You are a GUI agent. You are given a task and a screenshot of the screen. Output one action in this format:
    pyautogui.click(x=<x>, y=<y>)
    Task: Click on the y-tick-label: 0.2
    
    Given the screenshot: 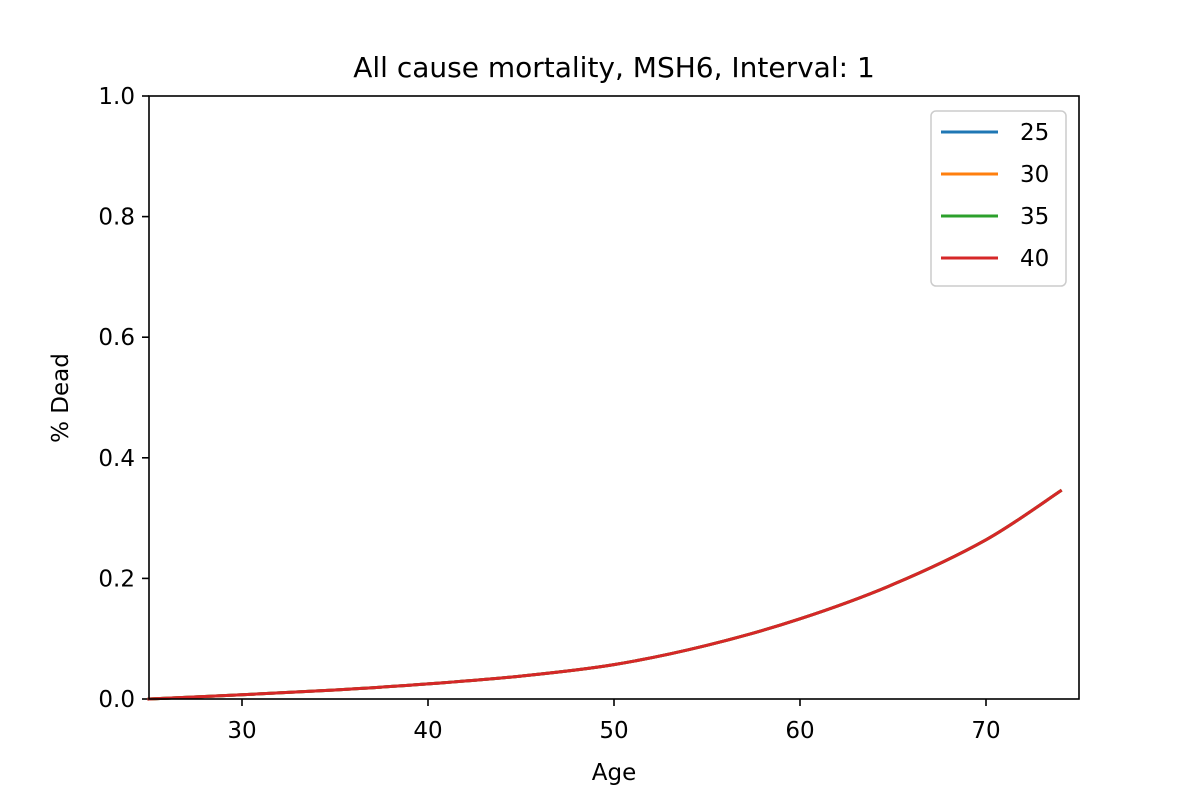 What is the action you would take?
    pyautogui.click(x=116, y=579)
    